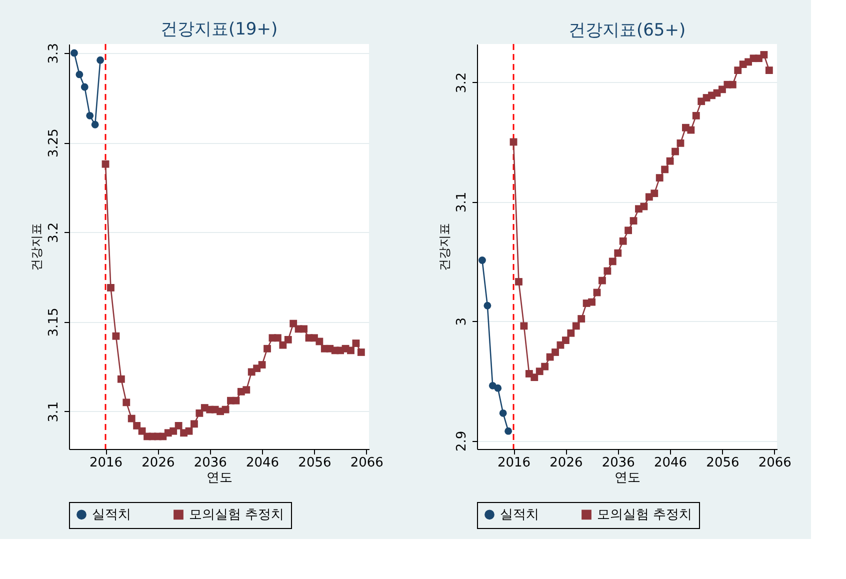 The image size is (846, 579). What do you see at coordinates (219, 30) in the screenshot?
I see `chart-title: 건강지표(19+)` at bounding box center [219, 30].